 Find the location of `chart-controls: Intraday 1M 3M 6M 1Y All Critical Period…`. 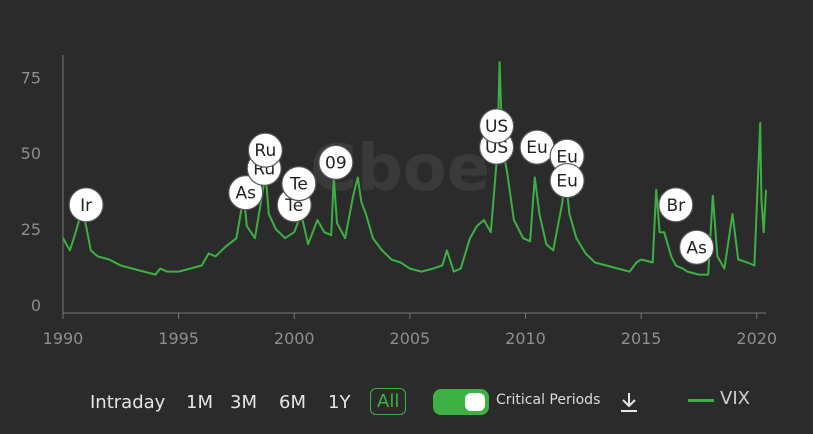

chart-controls: Intraday 1M 3M 6M 1Y All Critical Period… is located at coordinates (406, 402).